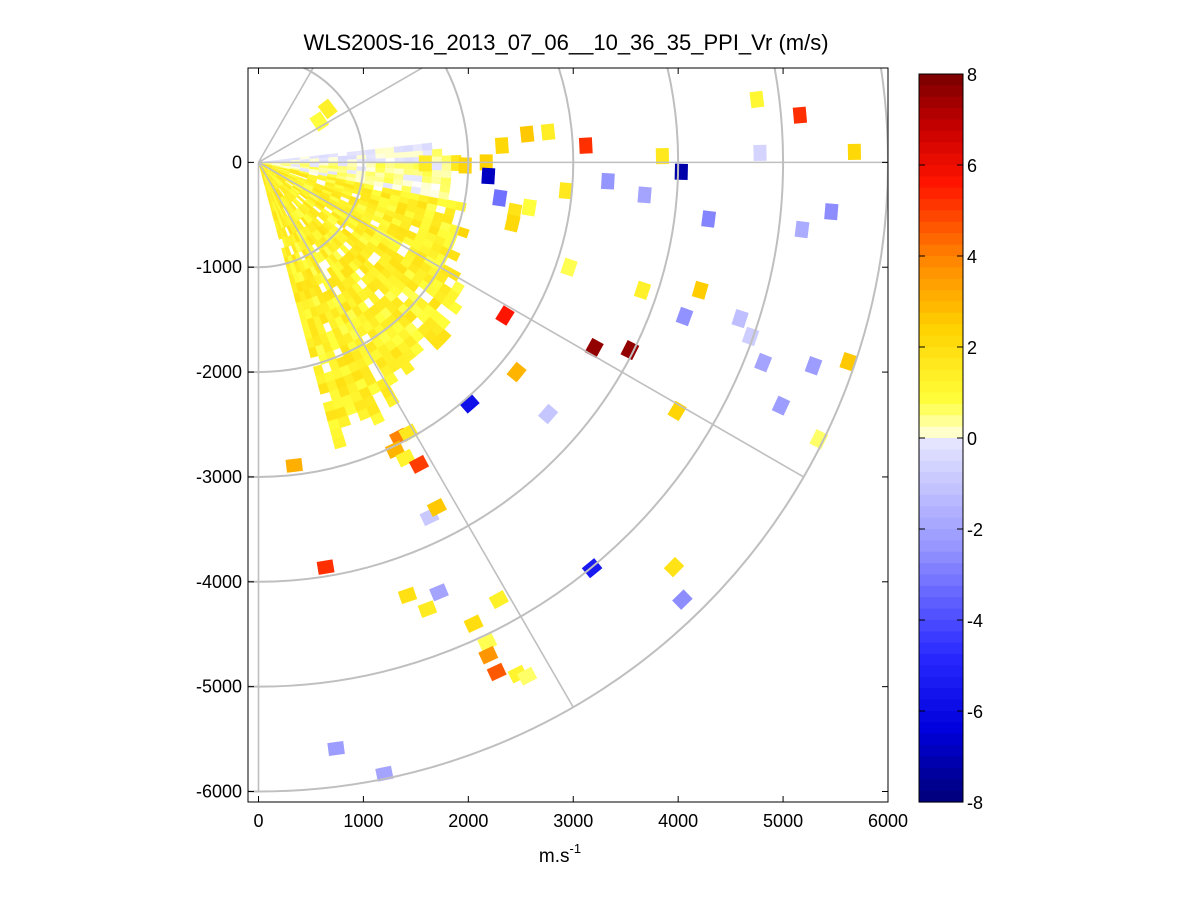 This screenshot has width=1201, height=906. Describe the element at coordinates (258, 821) in the screenshot. I see `x-tick-label: 0` at that location.